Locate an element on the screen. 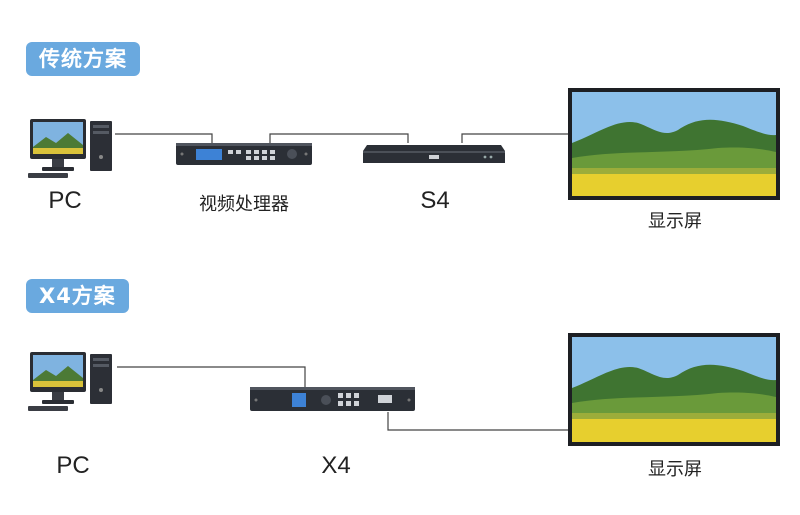  wire-pc-to-x4 is located at coordinates (211, 376).